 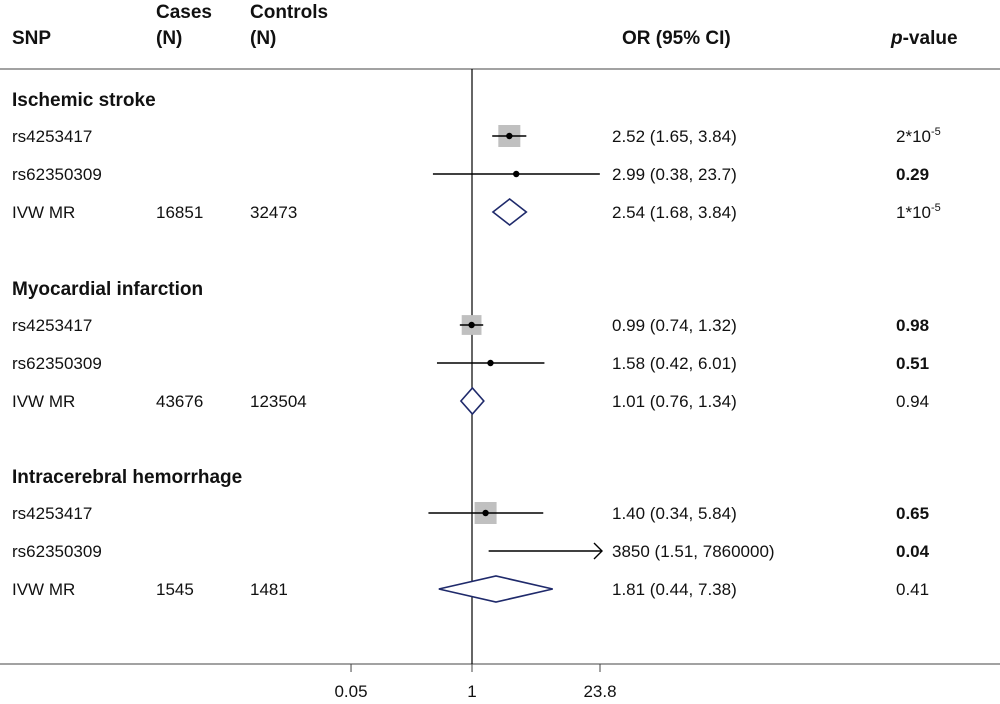 I want to click on row-or-ci: 1.81 (0.44, 7.38), so click(x=674, y=589).